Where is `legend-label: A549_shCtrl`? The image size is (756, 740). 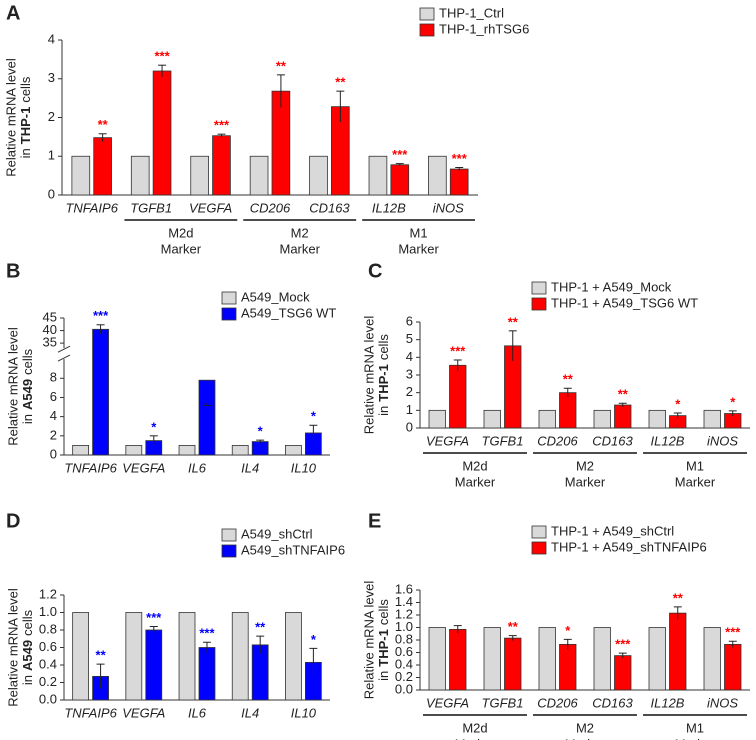
legend-label: A549_shCtrl is located at coordinates (277, 533).